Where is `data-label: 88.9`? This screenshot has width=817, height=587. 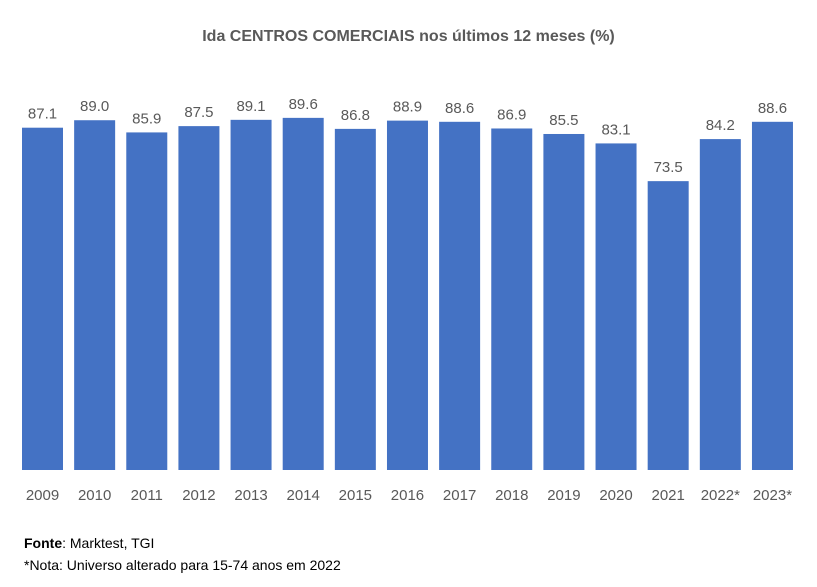
data-label: 88.9 is located at coordinates (407, 107).